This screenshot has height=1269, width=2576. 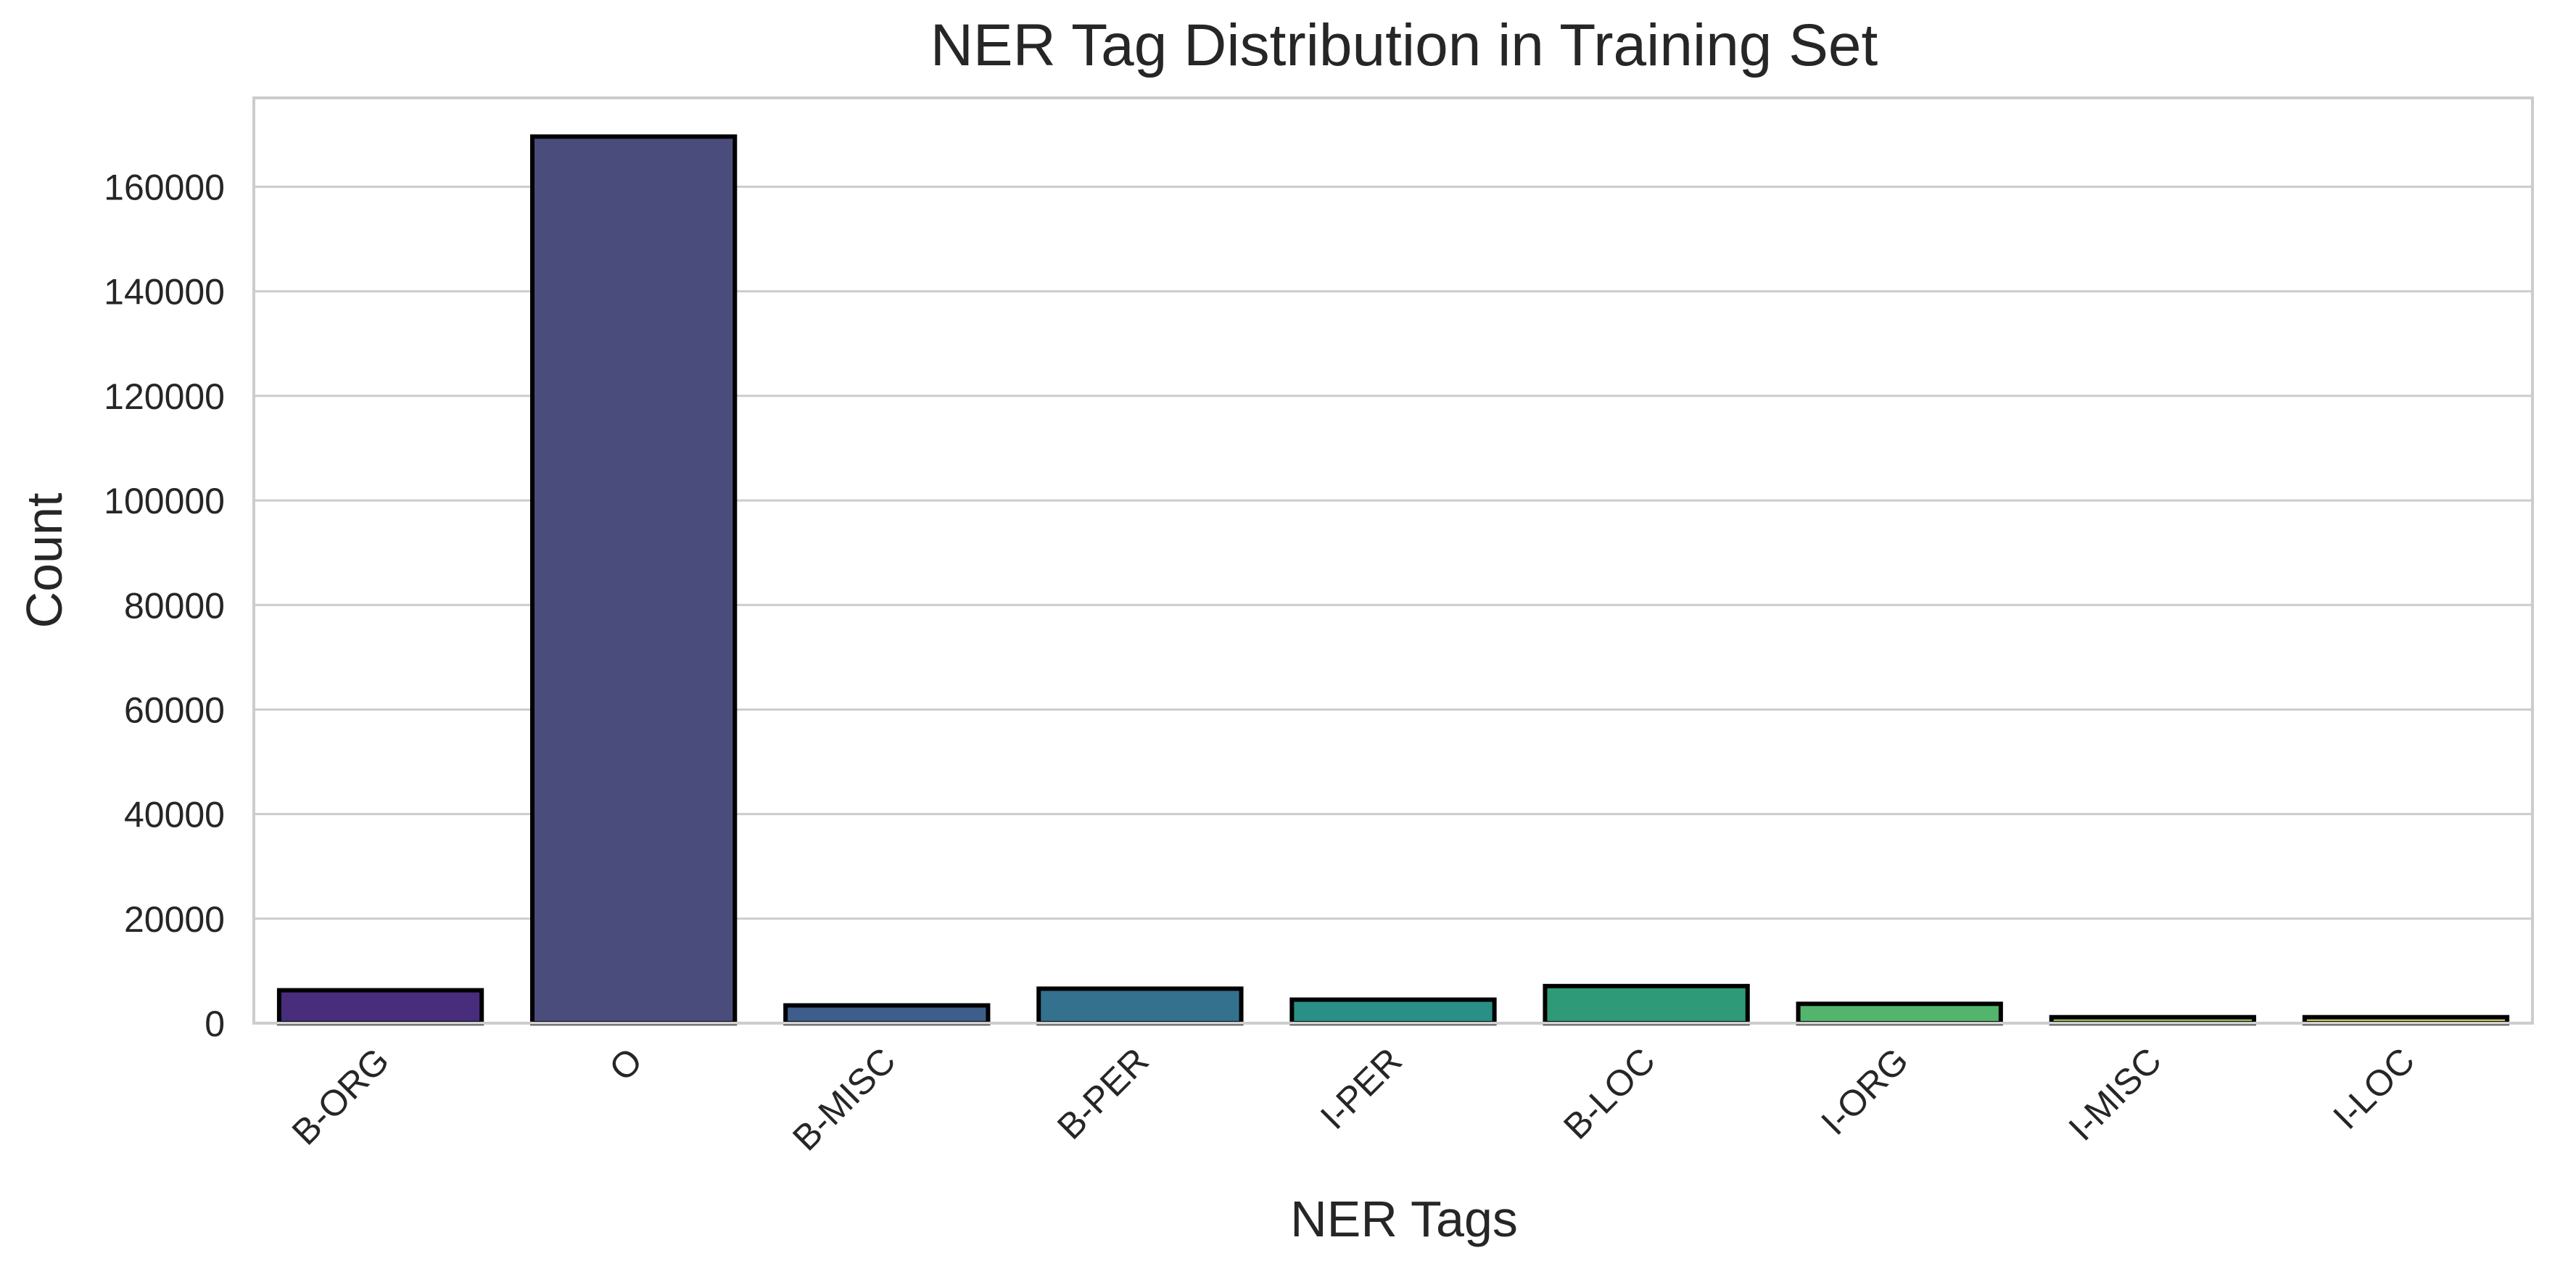 I want to click on bar-b-loc, so click(x=1646, y=1004).